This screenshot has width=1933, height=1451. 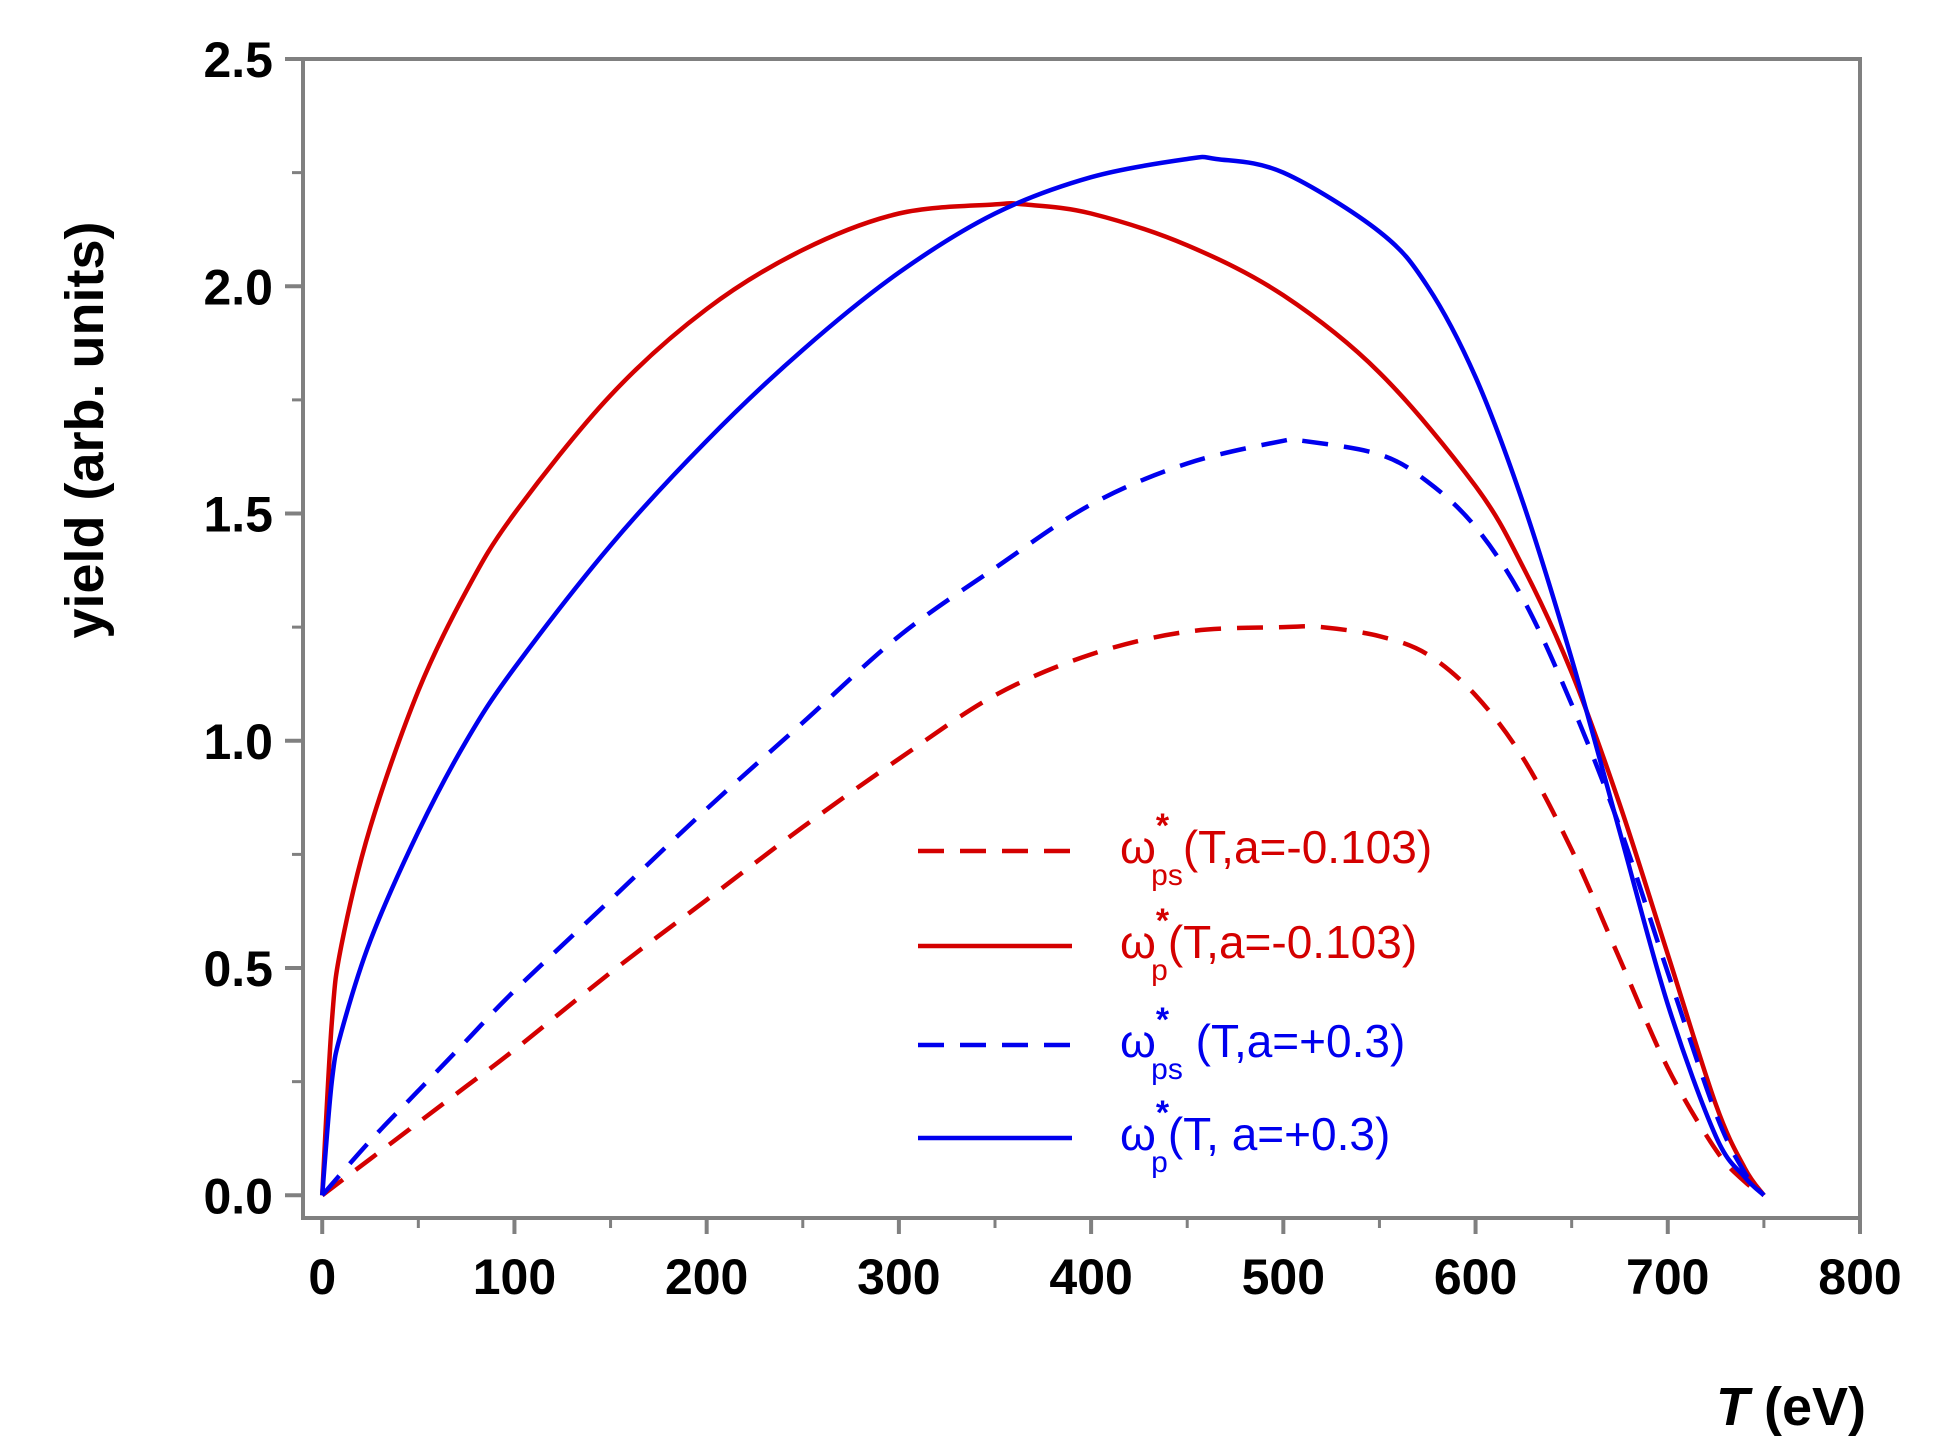 What do you see at coordinates (706, 1277) in the screenshot?
I see `x-tick-label: 200` at bounding box center [706, 1277].